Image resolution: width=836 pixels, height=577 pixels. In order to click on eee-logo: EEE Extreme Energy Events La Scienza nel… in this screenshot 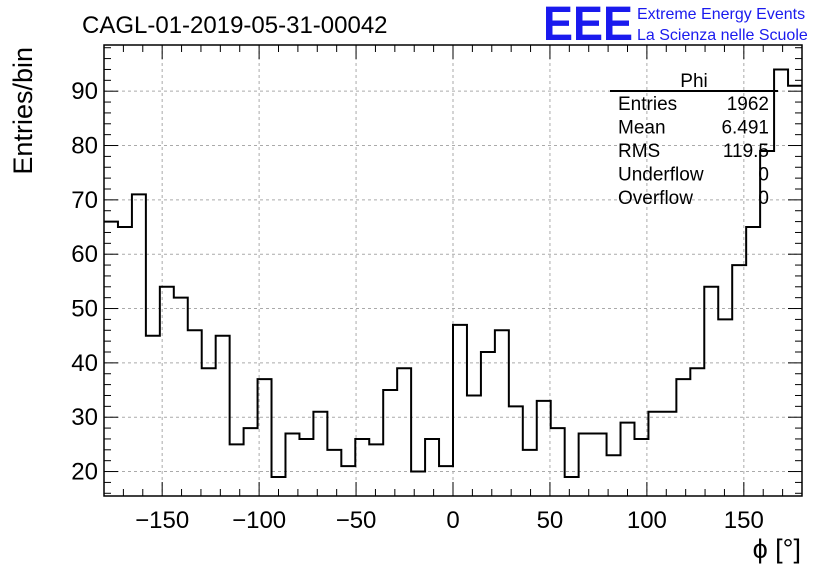, I will do `click(675, 25)`.